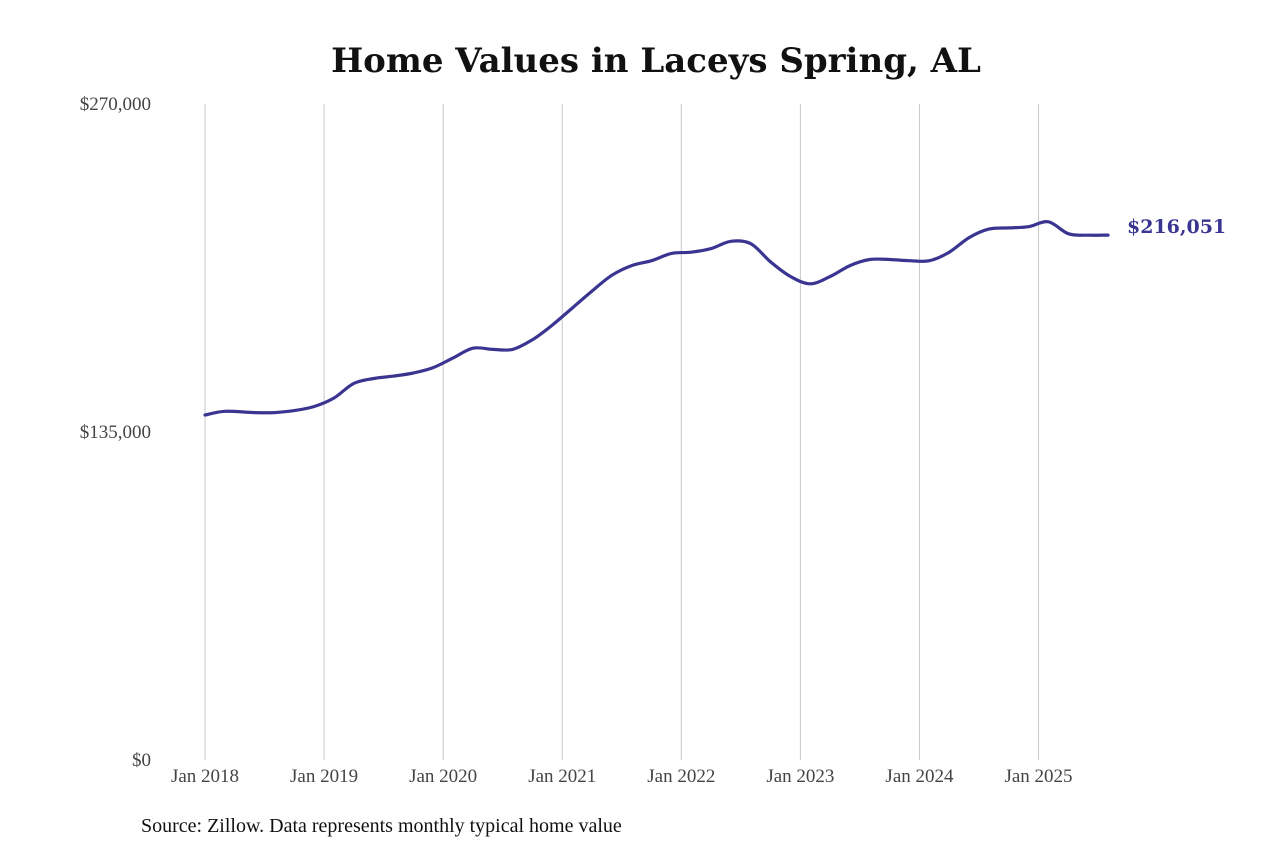 This screenshot has width=1280, height=853. Describe the element at coordinates (681, 776) in the screenshot. I see `x-tick-label-4: Jan 2022` at that location.